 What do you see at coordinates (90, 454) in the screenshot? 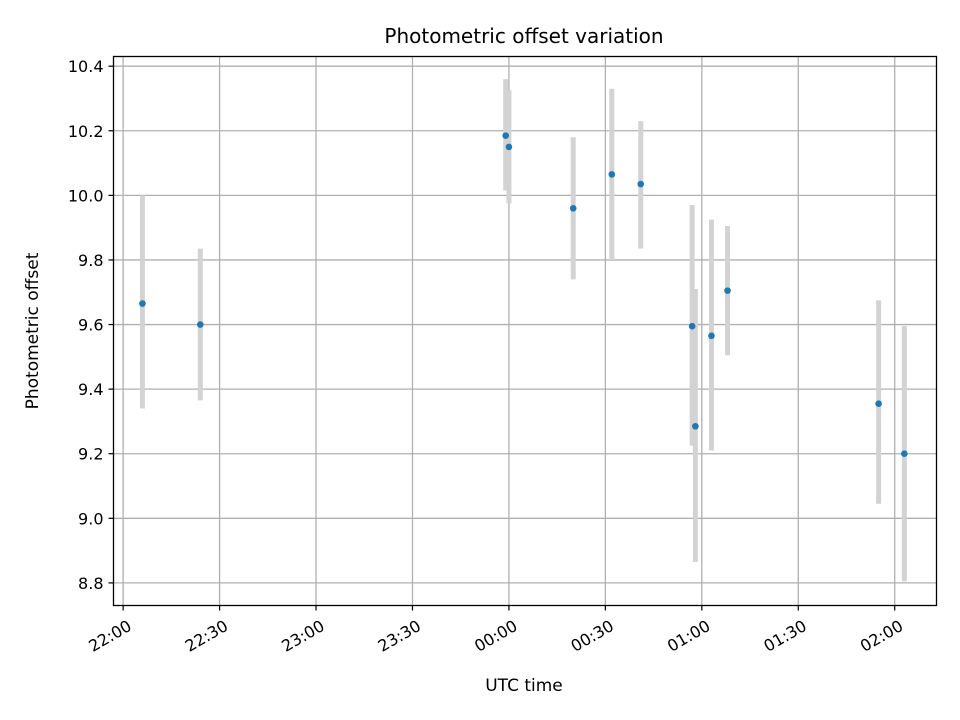
I see `y-tick-label: 9.2` at bounding box center [90, 454].